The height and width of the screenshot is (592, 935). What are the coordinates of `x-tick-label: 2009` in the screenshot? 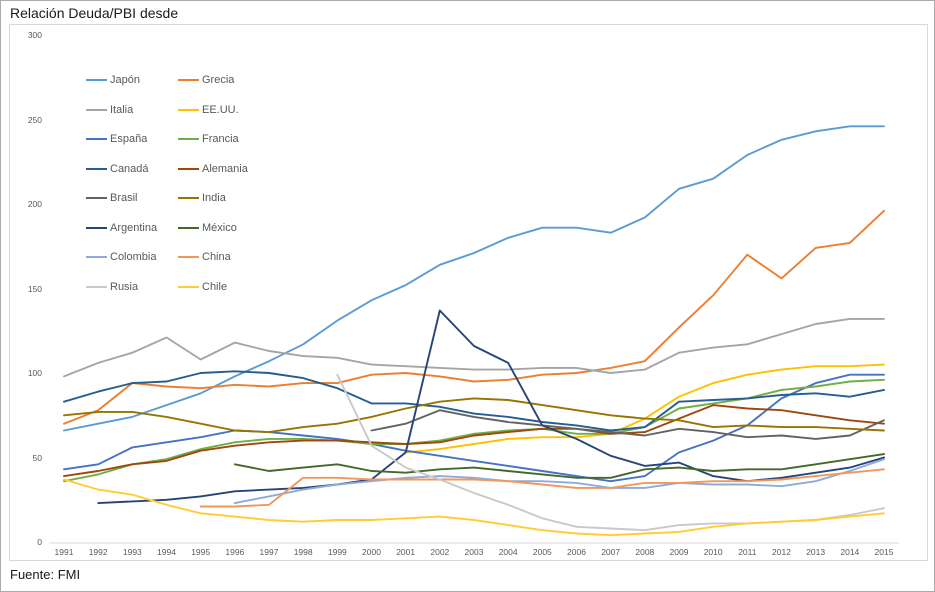 It's located at (679, 552).